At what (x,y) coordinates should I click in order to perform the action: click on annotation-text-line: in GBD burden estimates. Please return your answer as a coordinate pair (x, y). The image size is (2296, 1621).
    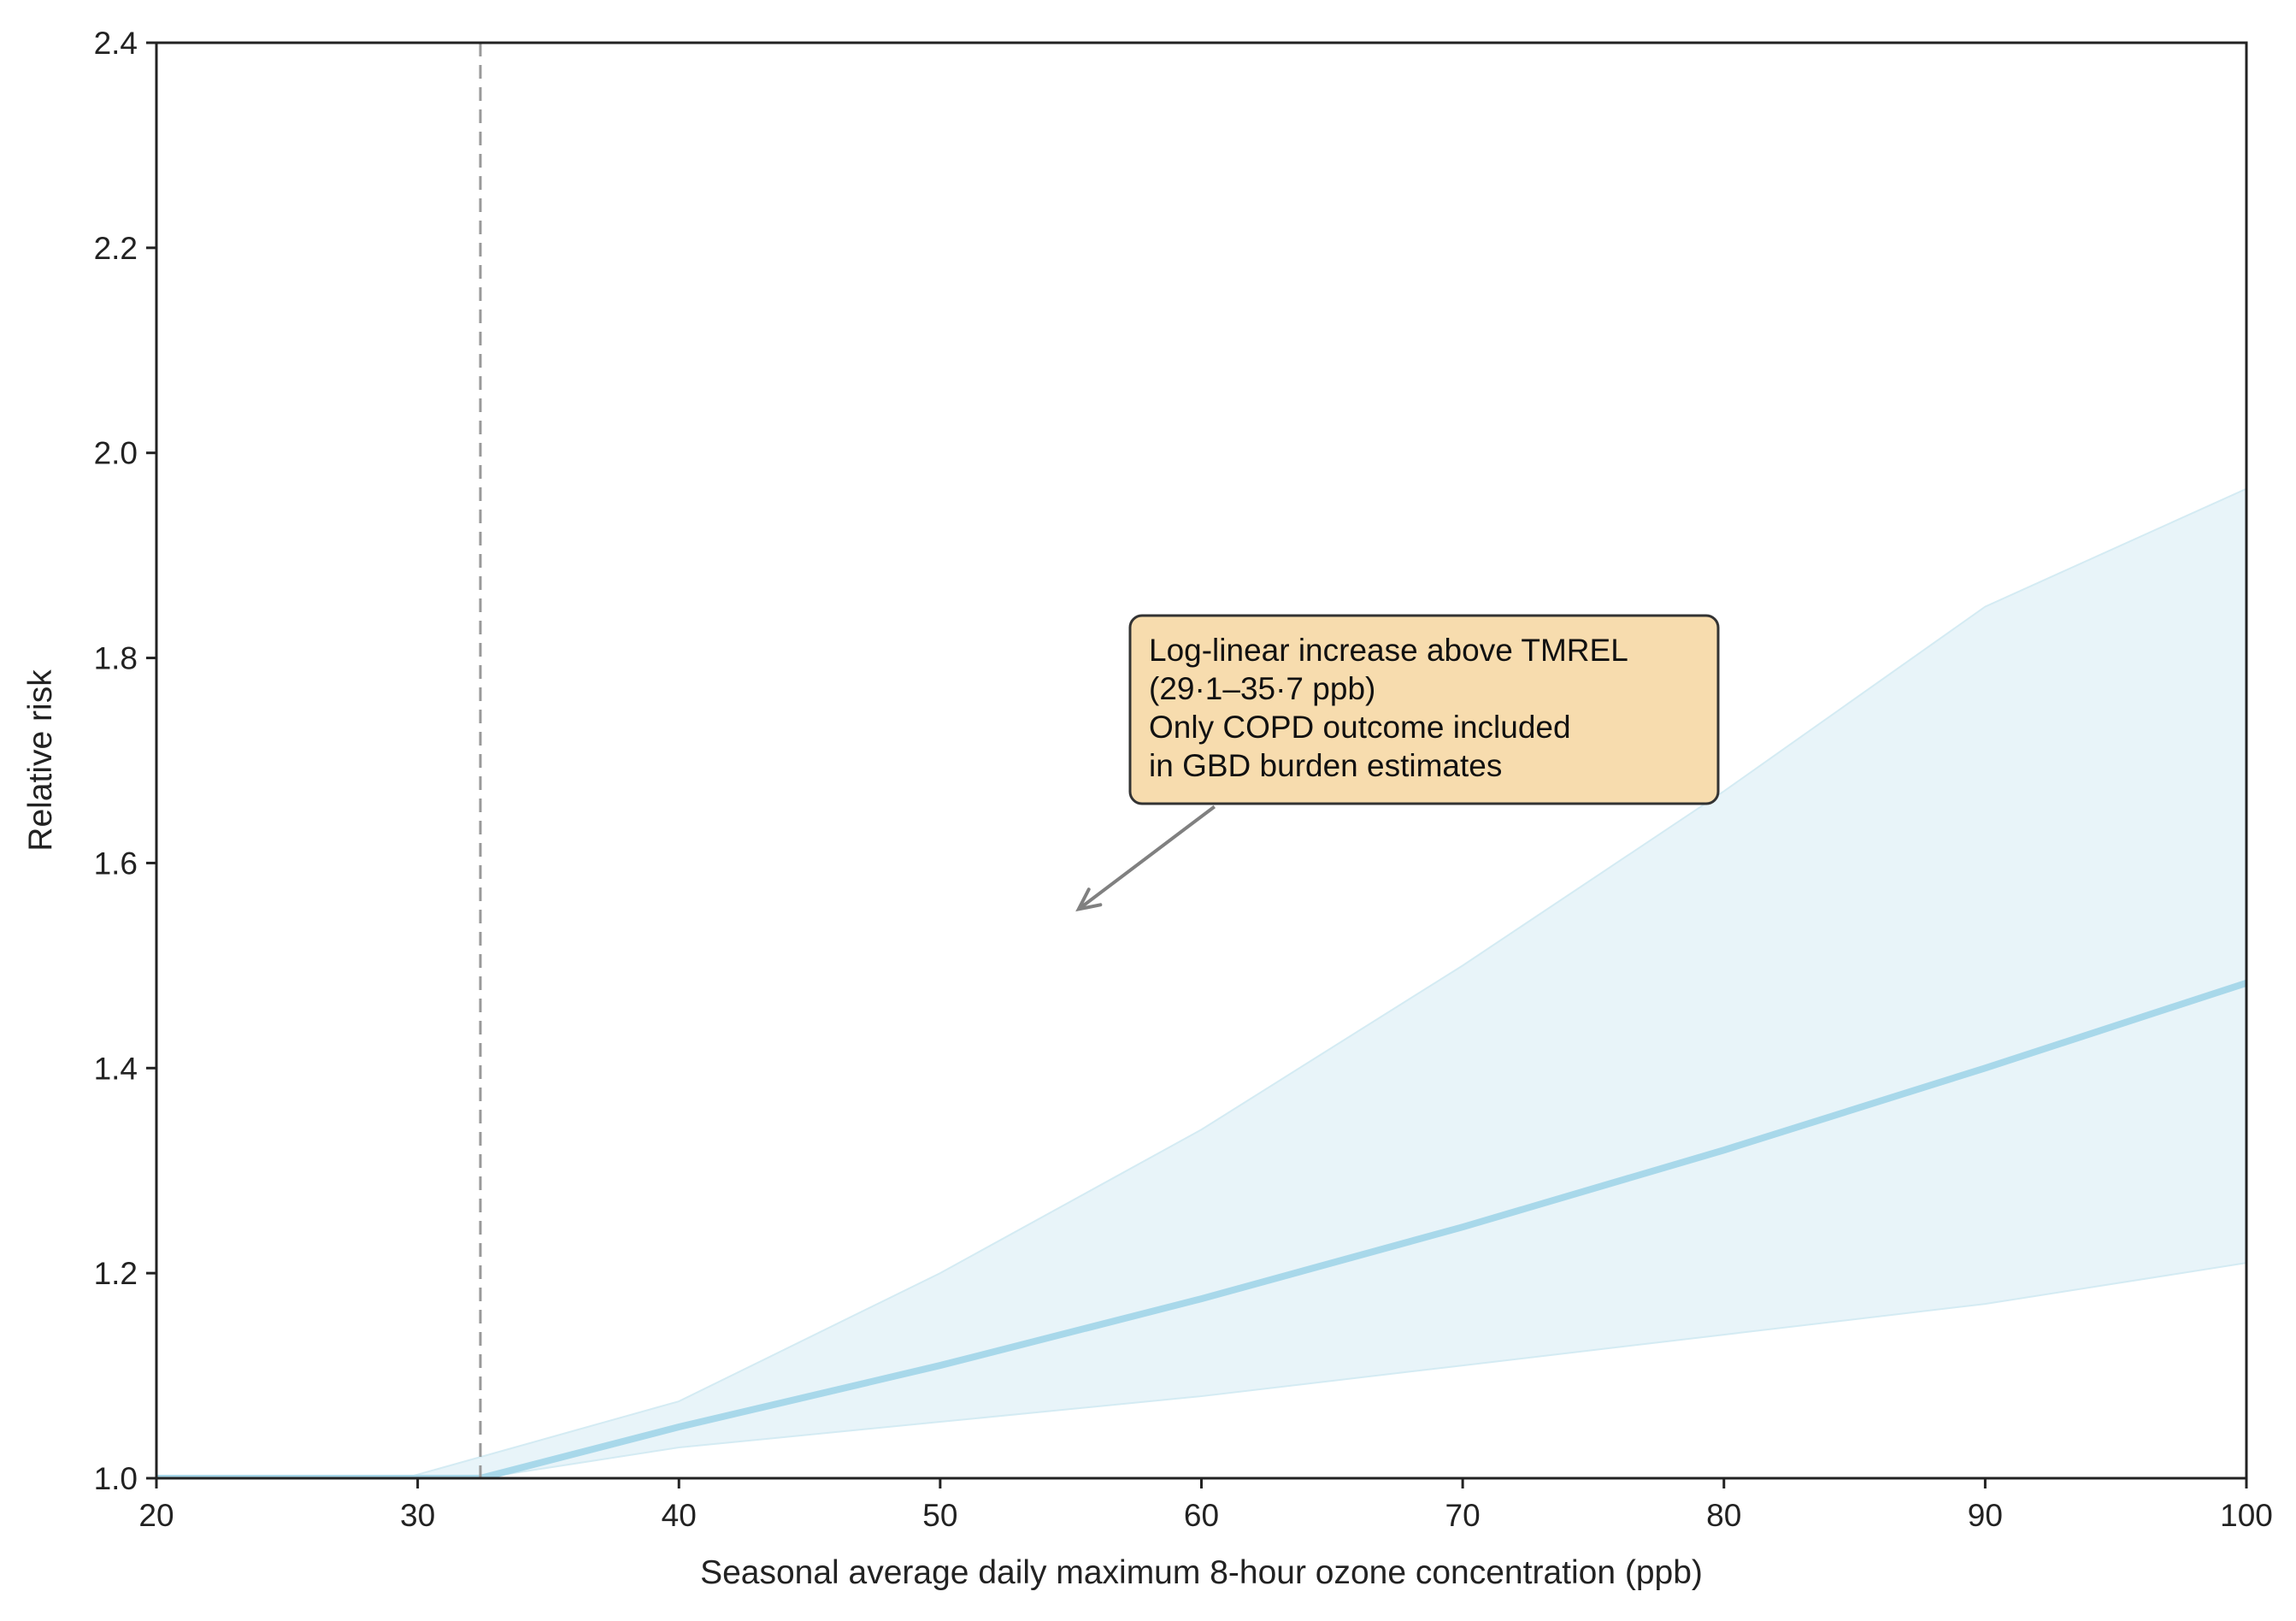
    Looking at the image, I should click on (1325, 765).